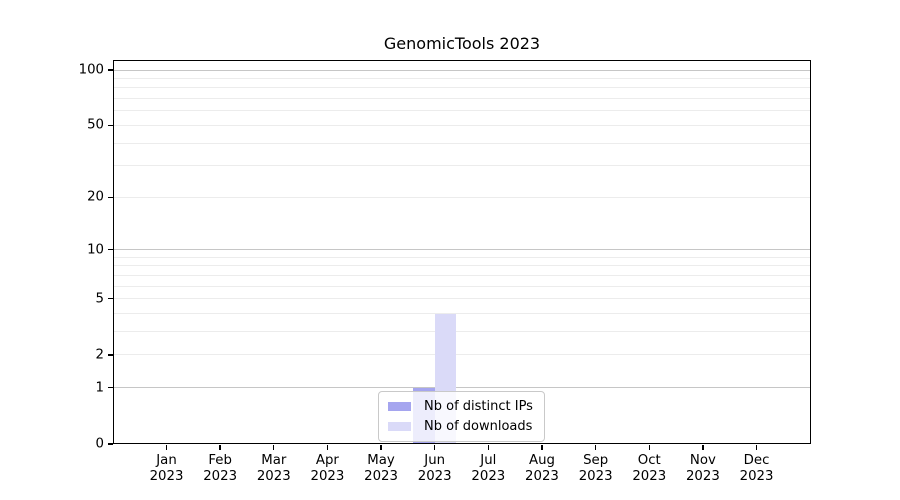 The image size is (900, 500). I want to click on x-tick-label-month: May, so click(381, 460).